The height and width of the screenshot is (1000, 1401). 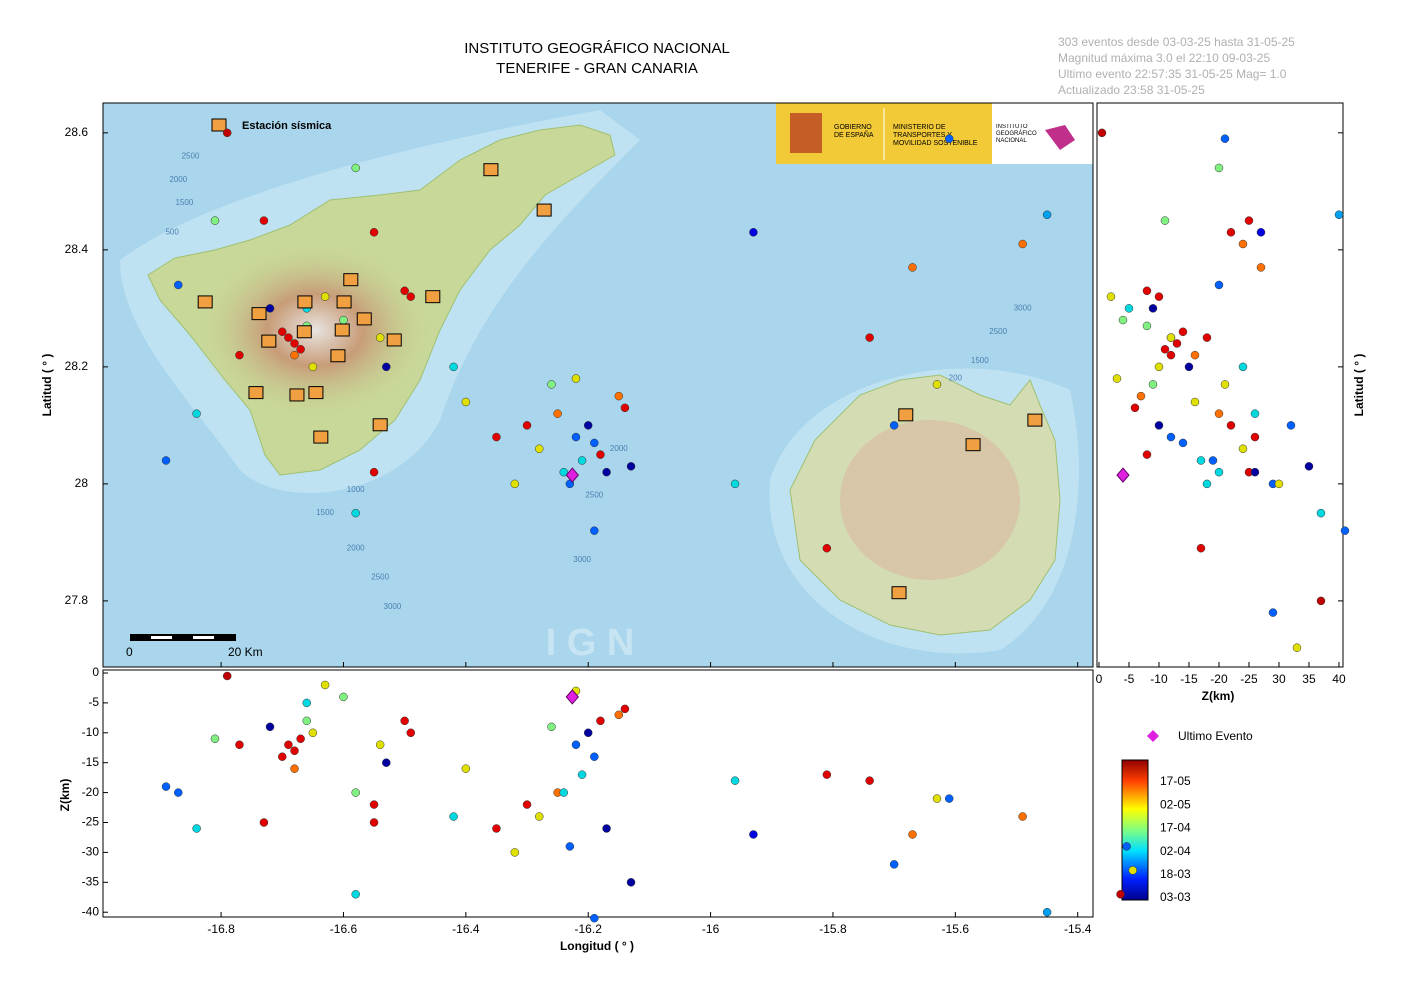 What do you see at coordinates (203, 637) in the screenshot?
I see `scale-bar-seg` at bounding box center [203, 637].